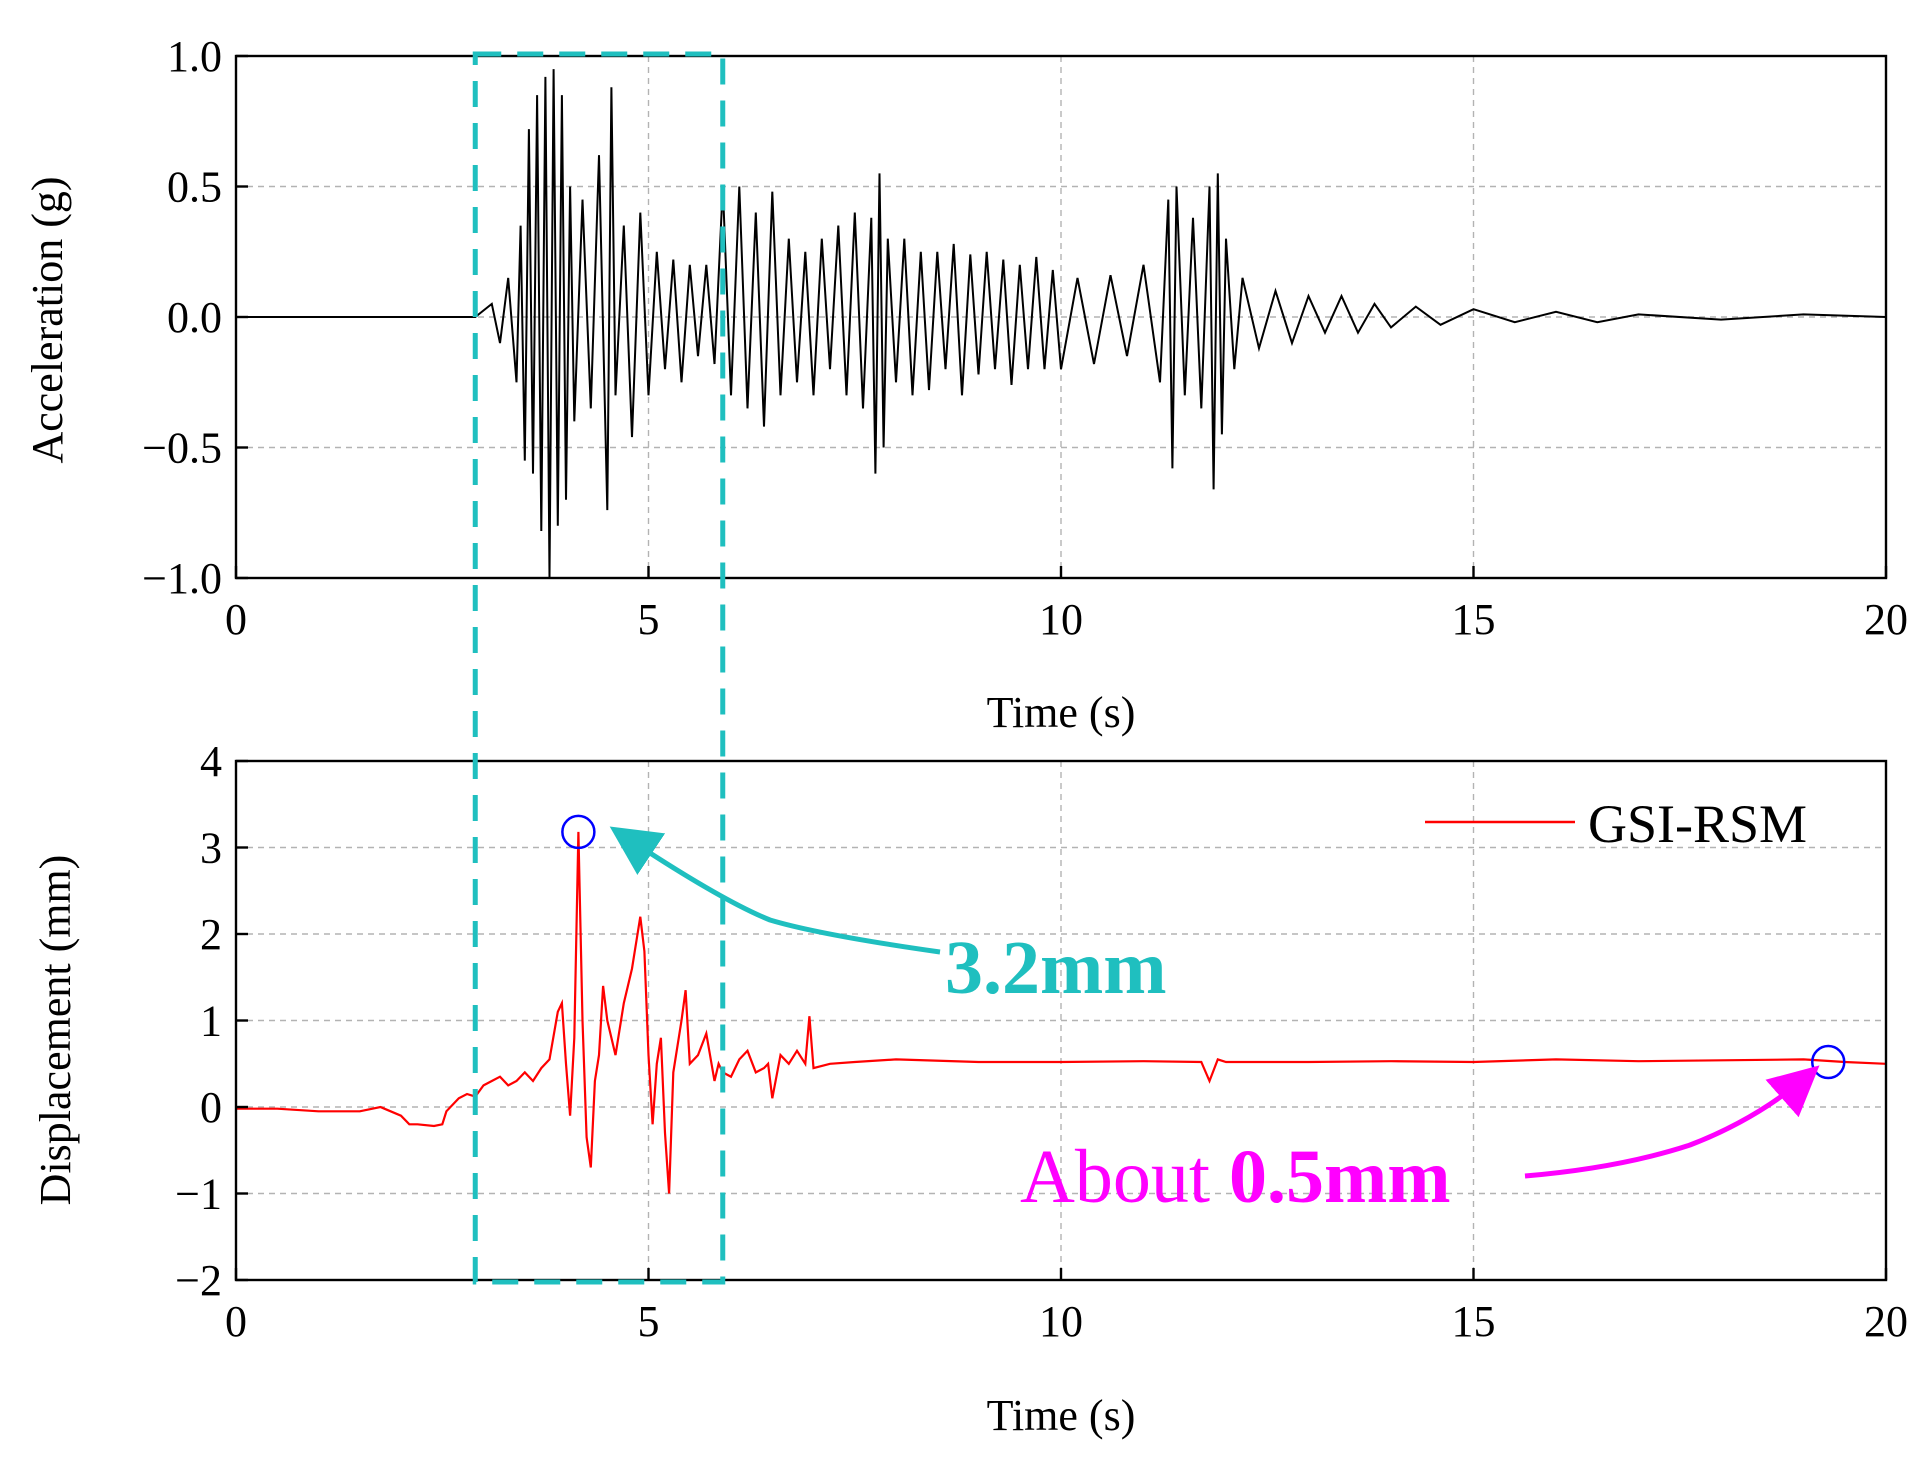 Image resolution: width=1929 pixels, height=1462 pixels. What do you see at coordinates (211, 934) in the screenshot?
I see `displacement-y-tick-label: 2` at bounding box center [211, 934].